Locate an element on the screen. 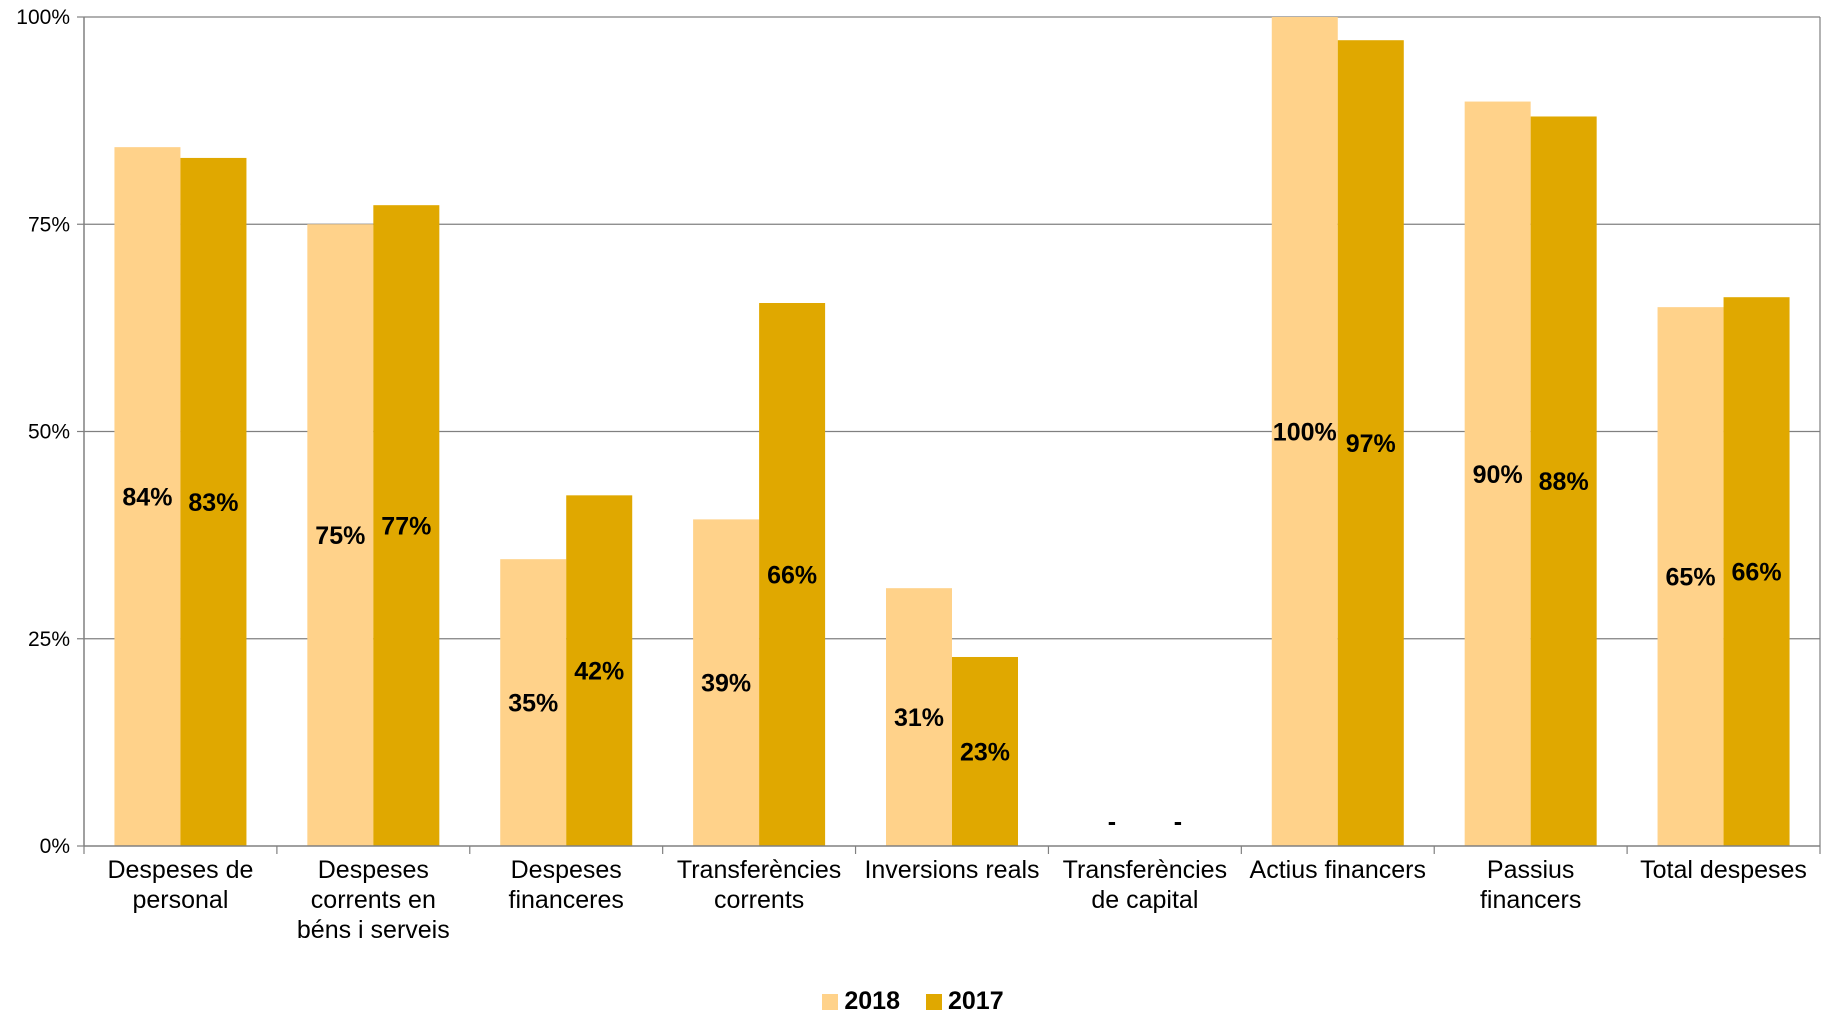 The height and width of the screenshot is (1019, 1826). data-label-2017: - is located at coordinates (1178, 822).